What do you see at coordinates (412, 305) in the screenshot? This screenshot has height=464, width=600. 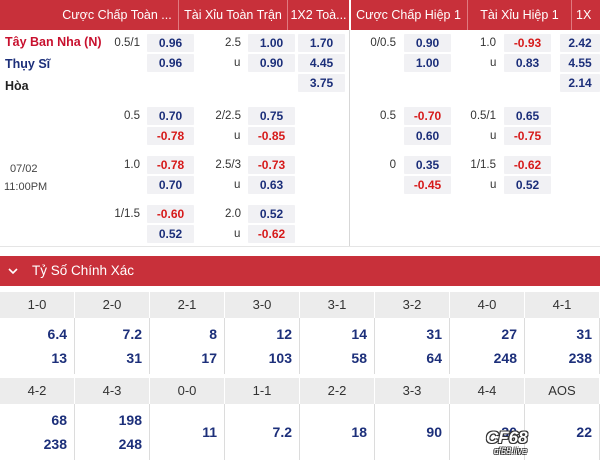 I see `score-label: 3-2` at bounding box center [412, 305].